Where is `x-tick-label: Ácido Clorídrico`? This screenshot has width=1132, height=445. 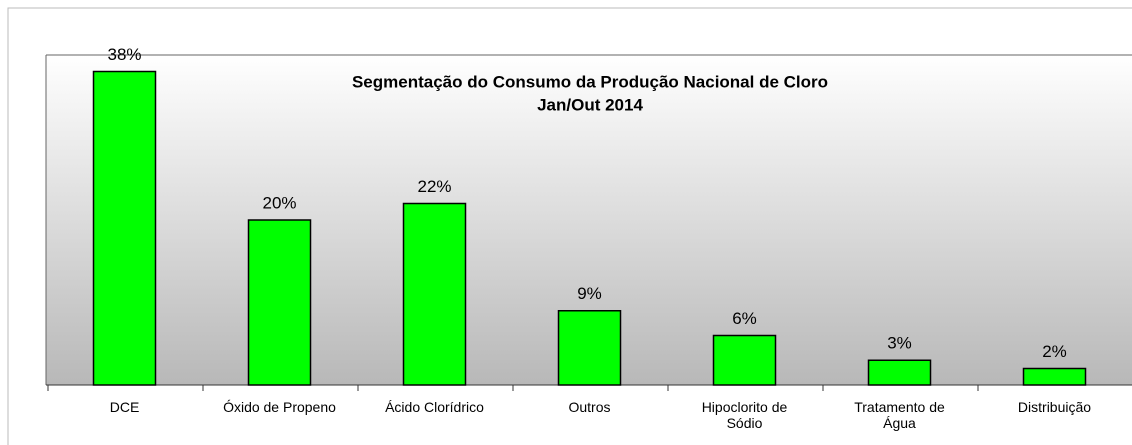
x-tick-label: Ácido Clorídrico is located at coordinates (434, 407).